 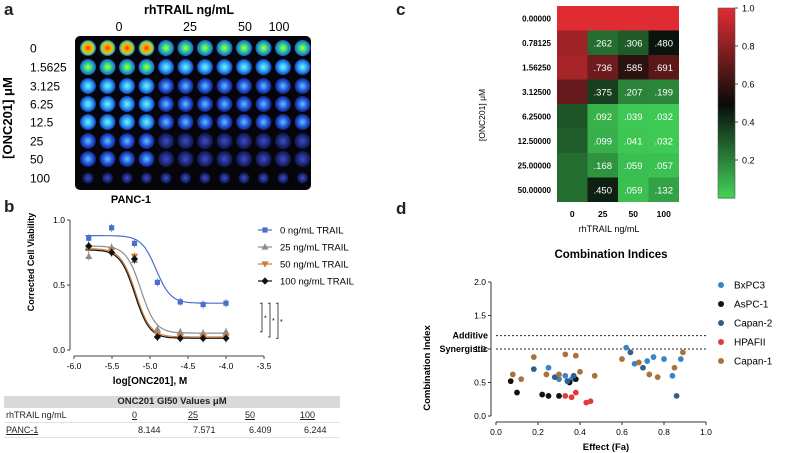 I want to click on dose-x-tick-label: -3.5, so click(x=264, y=366).